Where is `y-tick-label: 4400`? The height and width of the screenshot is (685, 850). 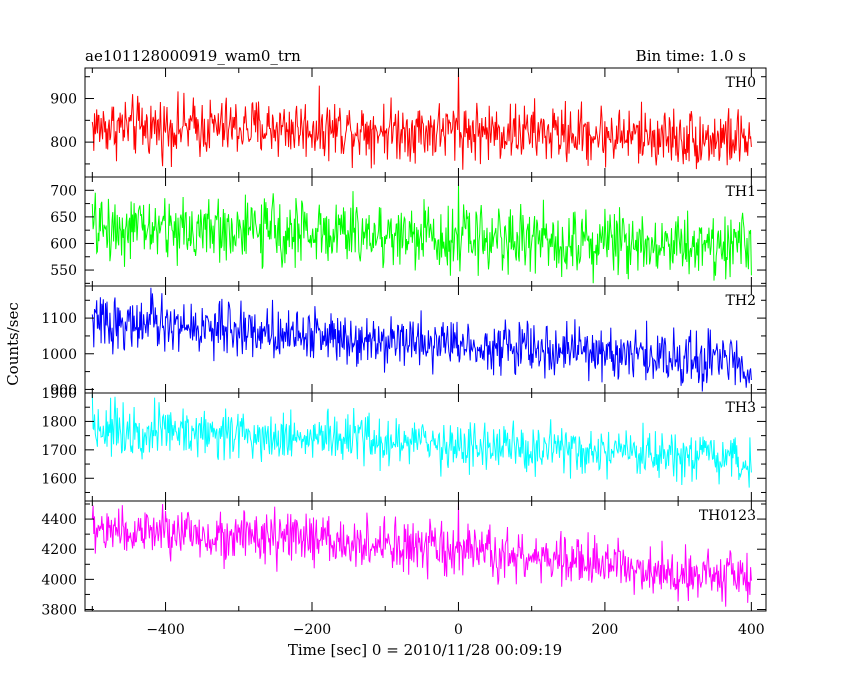 y-tick-label: 4400 is located at coordinates (59, 520).